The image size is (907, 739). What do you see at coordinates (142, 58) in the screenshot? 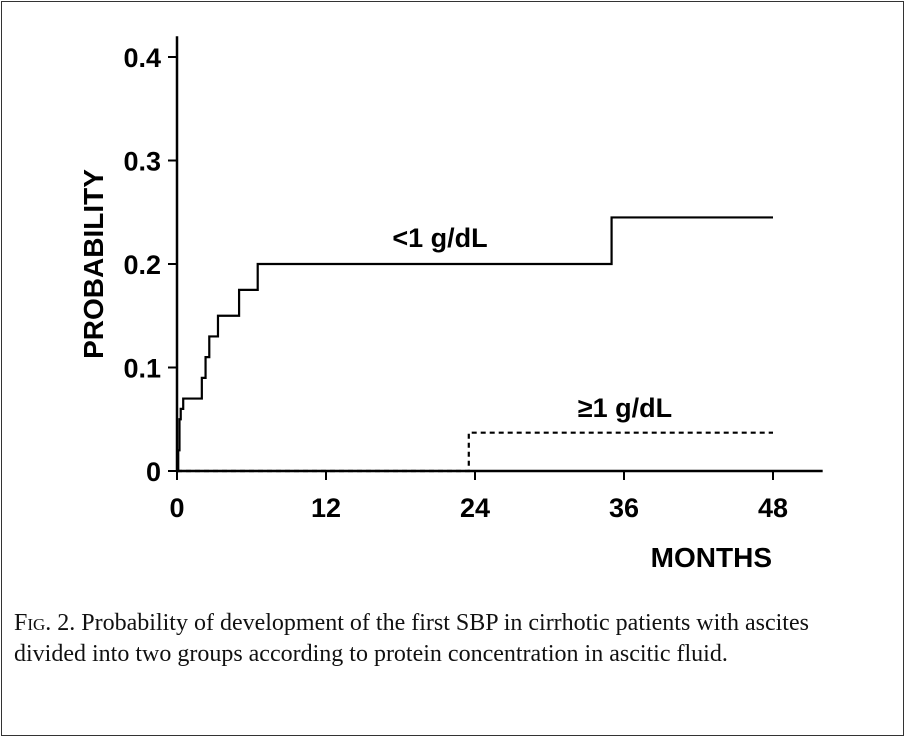
I see `y-tick-label: 0.4` at bounding box center [142, 58].